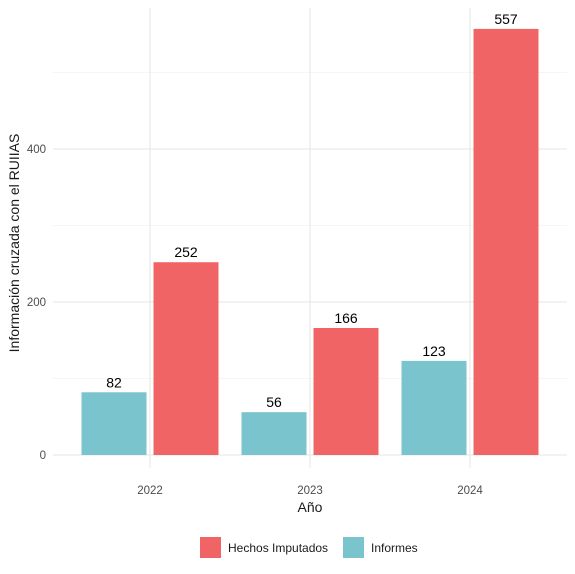  Describe the element at coordinates (43, 456) in the screenshot. I see `y-tick-label: 0` at that location.